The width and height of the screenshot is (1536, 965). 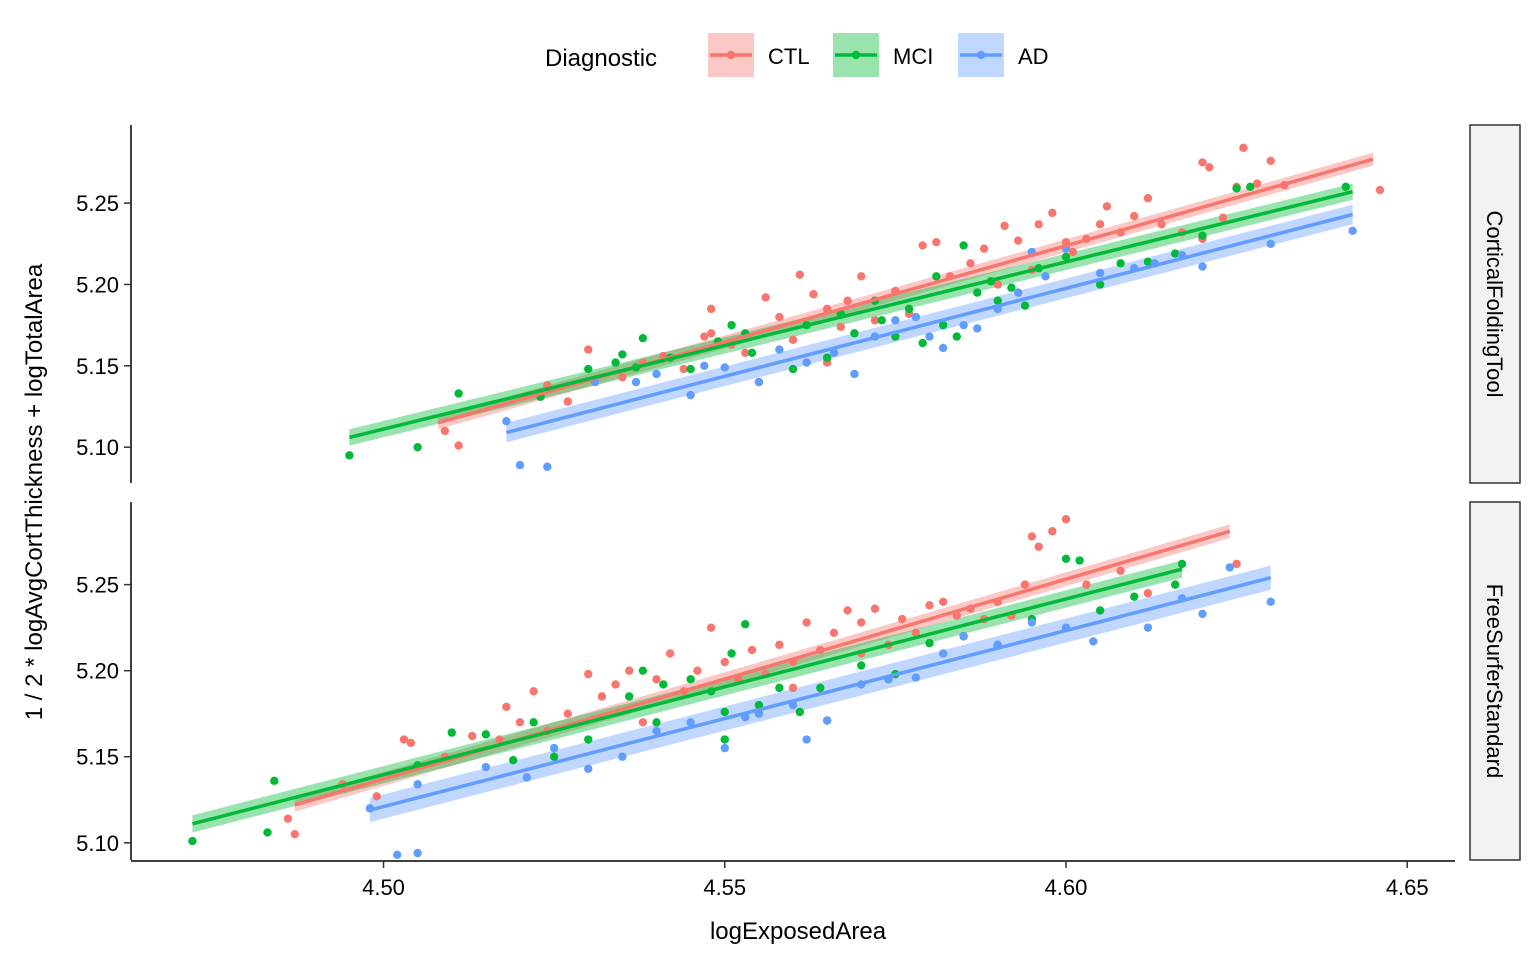 I want to click on x-tick-label: 4.55, so click(x=724, y=887).